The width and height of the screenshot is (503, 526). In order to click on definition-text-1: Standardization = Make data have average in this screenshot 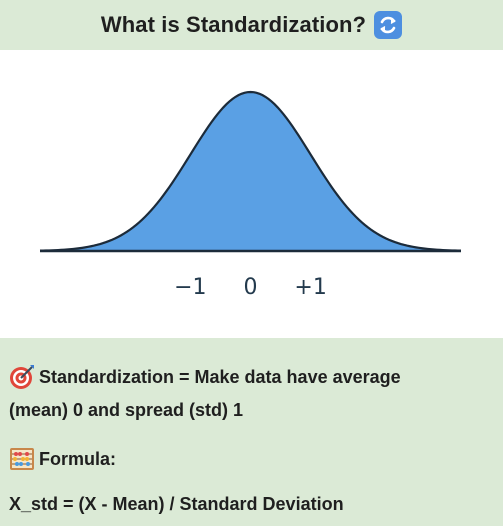, I will do `click(220, 377)`.